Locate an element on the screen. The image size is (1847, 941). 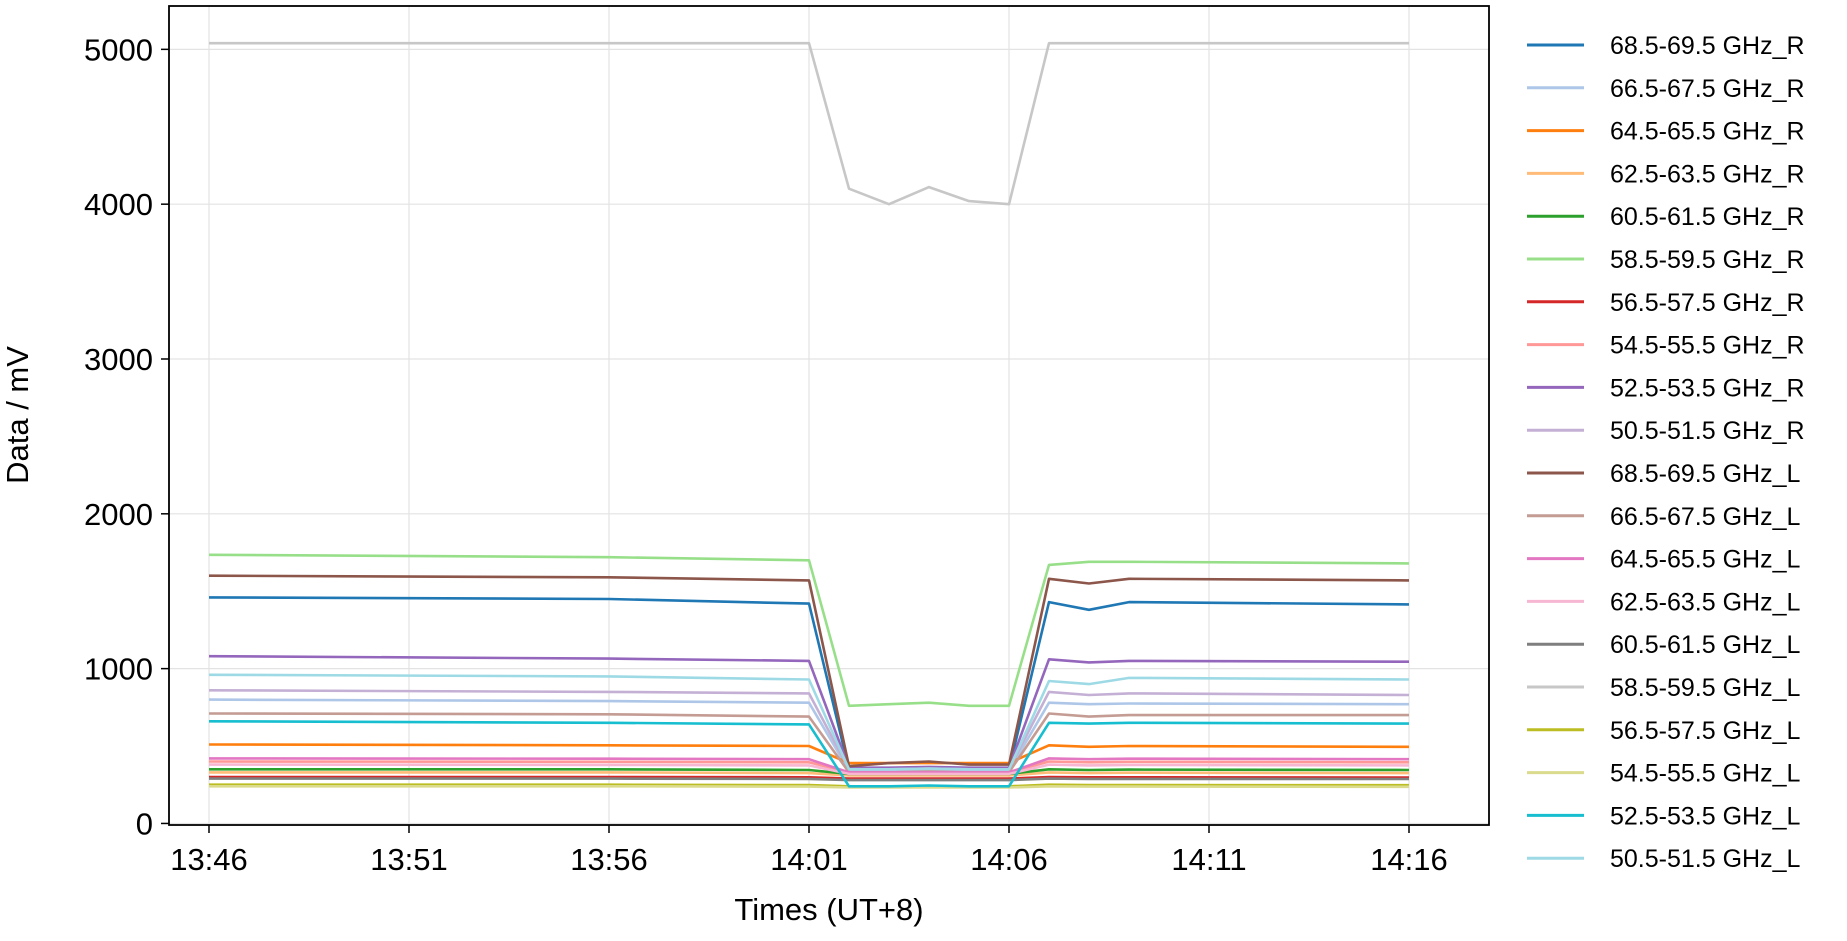
legend-label: 66.5-67.5 GHz_R is located at coordinates (1707, 89).